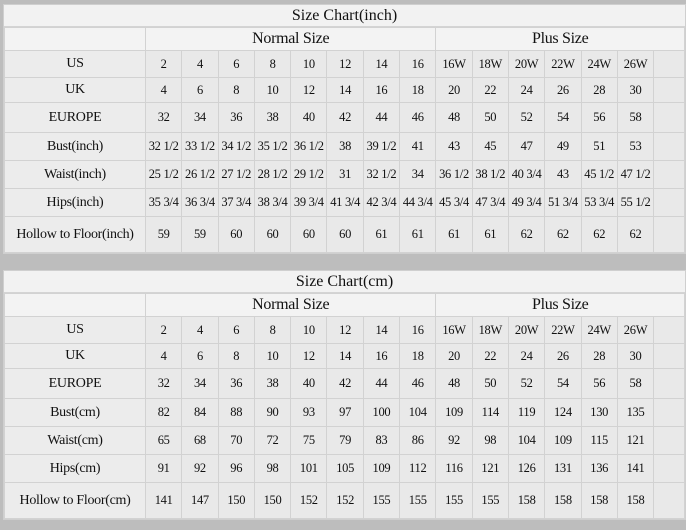 The width and height of the screenshot is (686, 530). What do you see at coordinates (236, 330) in the screenshot?
I see `size-cell: 6` at bounding box center [236, 330].